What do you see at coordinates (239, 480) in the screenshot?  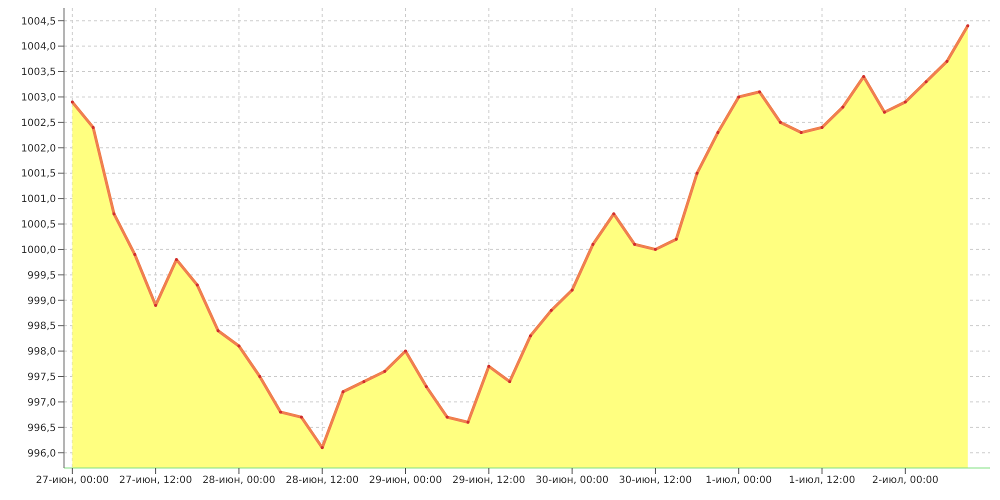 I see `x-tick-label: 28-июн, 00:00` at bounding box center [239, 480].